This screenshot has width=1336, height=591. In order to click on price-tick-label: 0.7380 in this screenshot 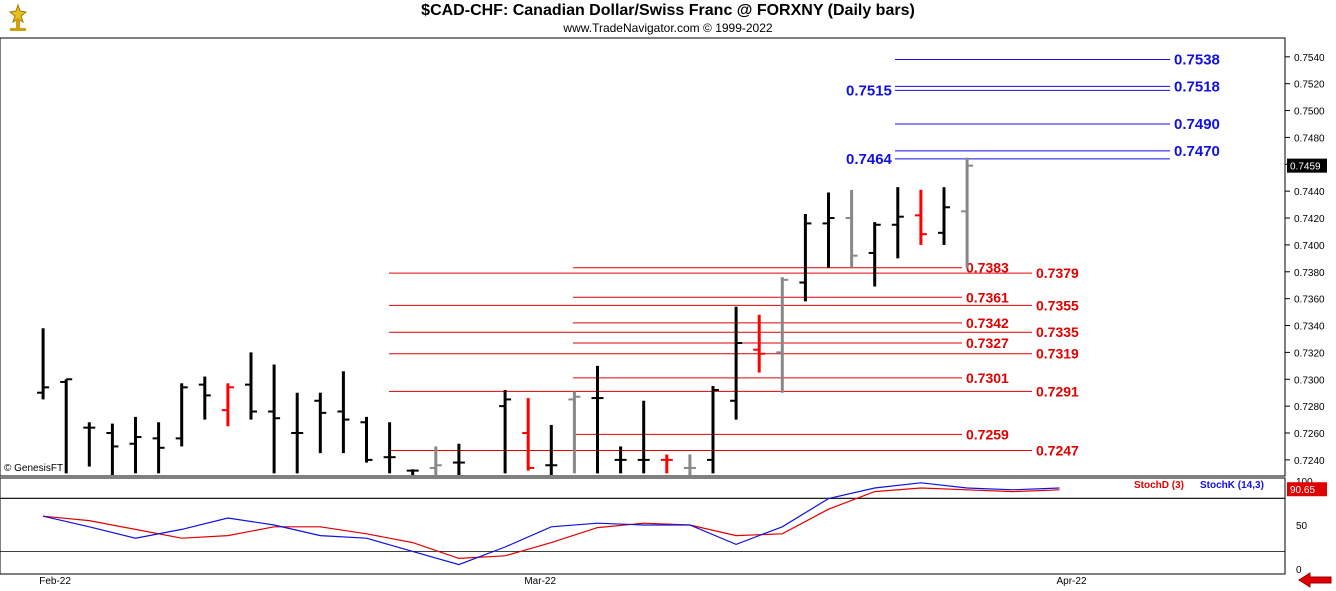, I will do `click(1309, 273)`.